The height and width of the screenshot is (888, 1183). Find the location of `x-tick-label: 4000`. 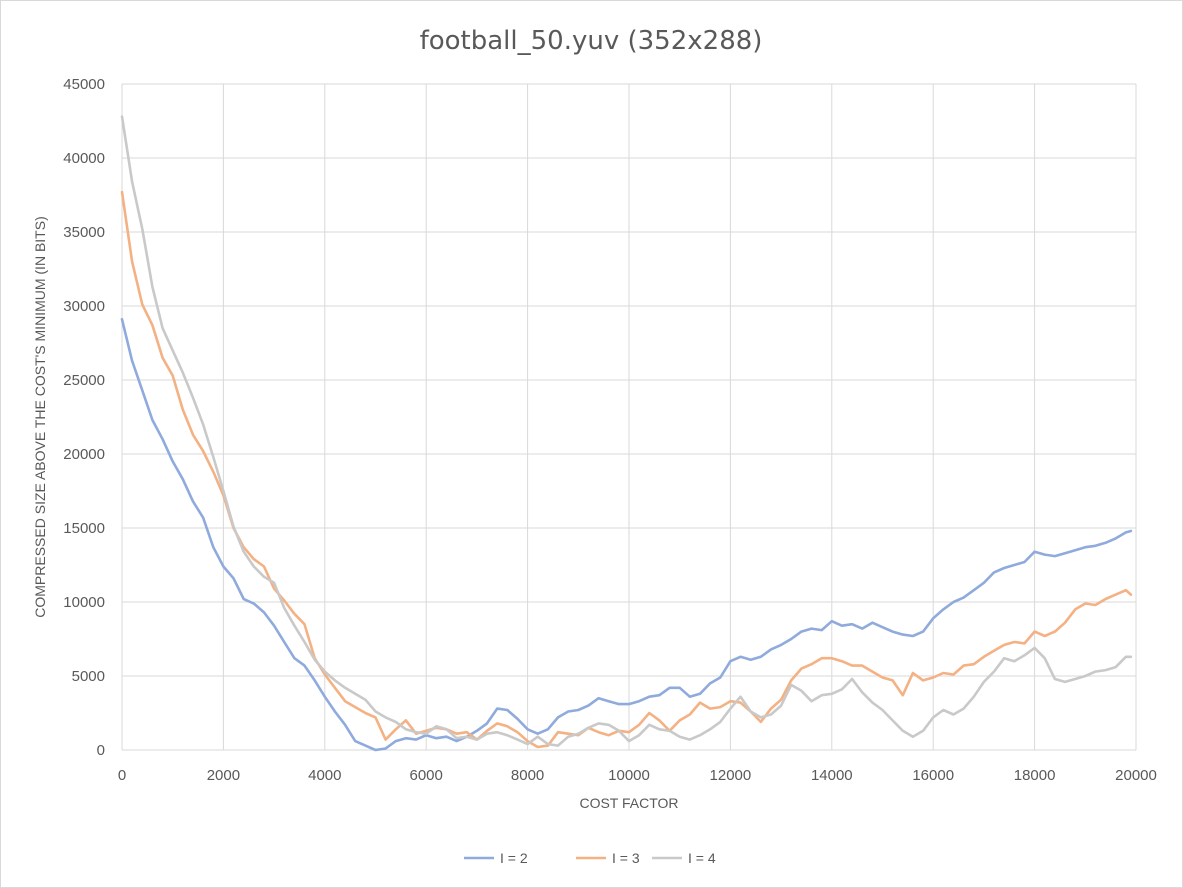

x-tick-label: 4000 is located at coordinates (324, 775).